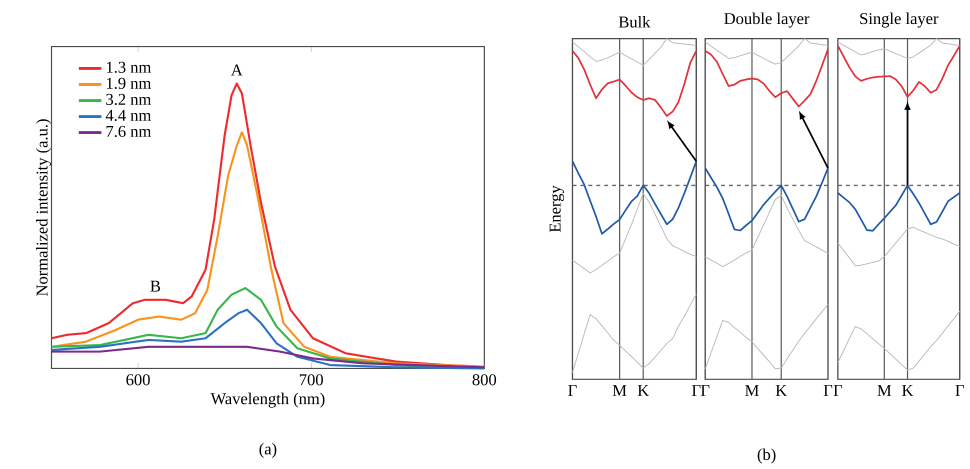 The height and width of the screenshot is (469, 970). I want to click on y-axis-title: Energy, so click(557, 208).